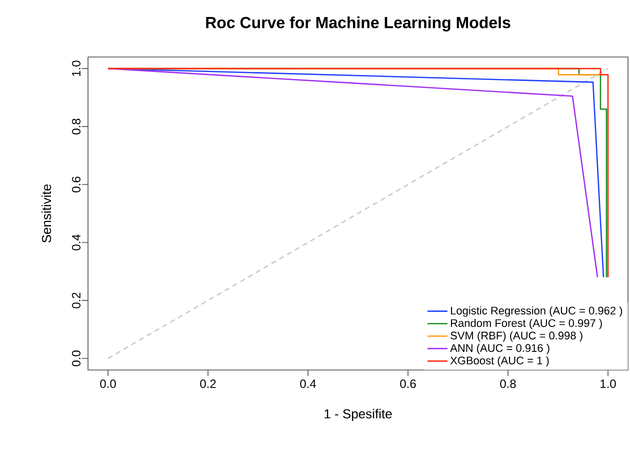 This screenshot has width=630, height=452. I want to click on x-tick-label: 0.2, so click(208, 384).